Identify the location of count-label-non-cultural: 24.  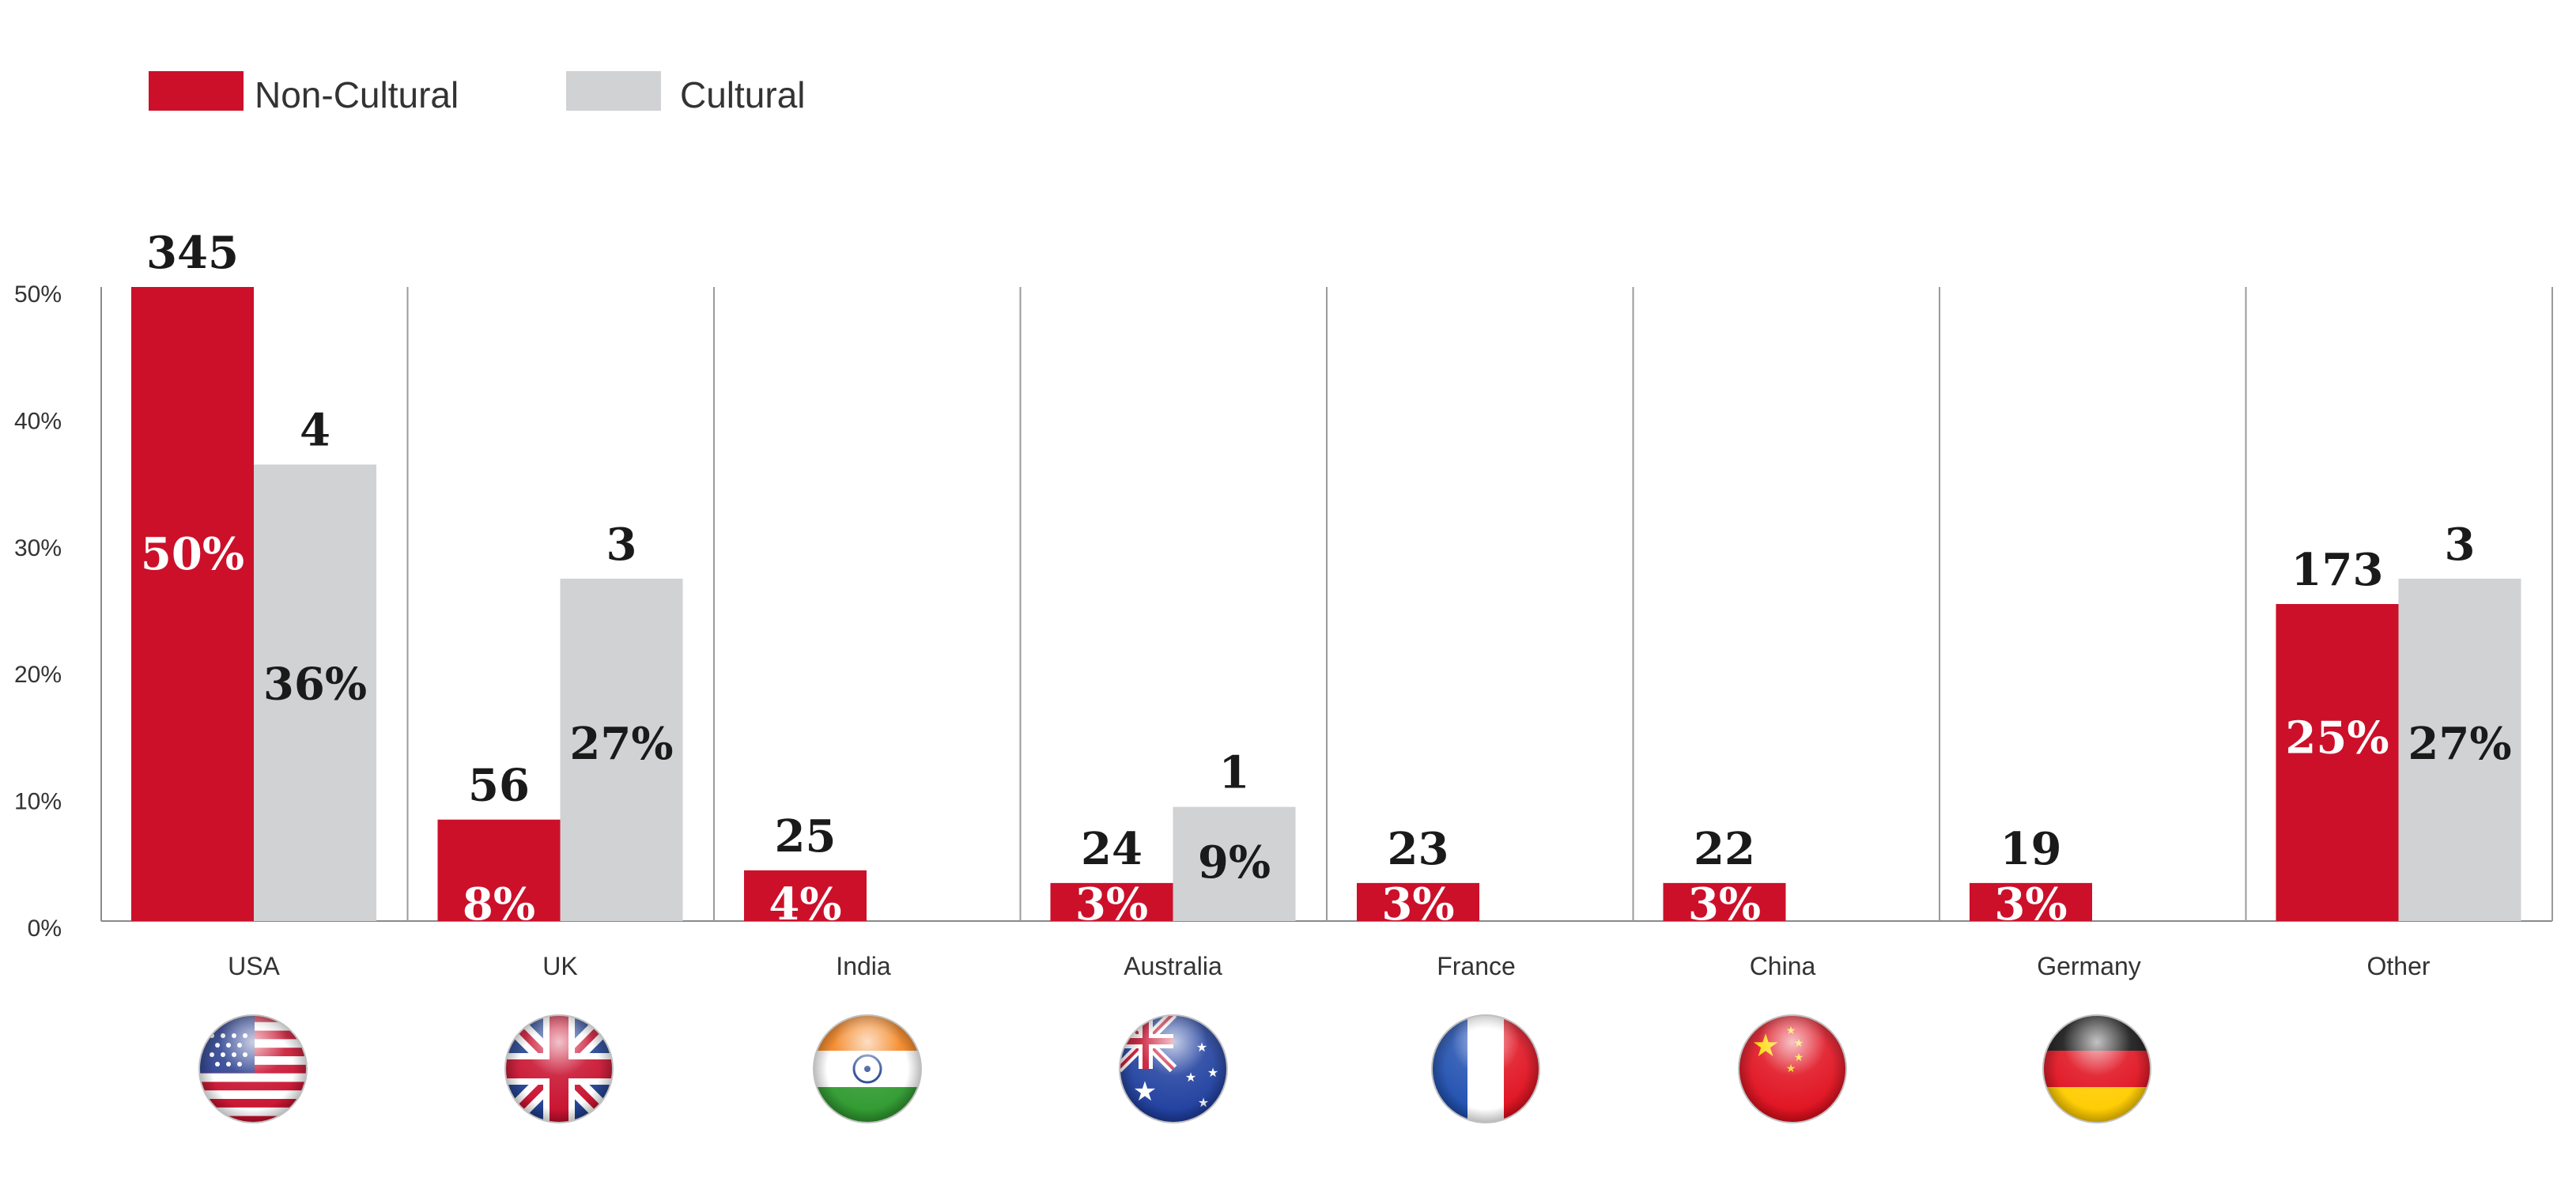
(1112, 849).